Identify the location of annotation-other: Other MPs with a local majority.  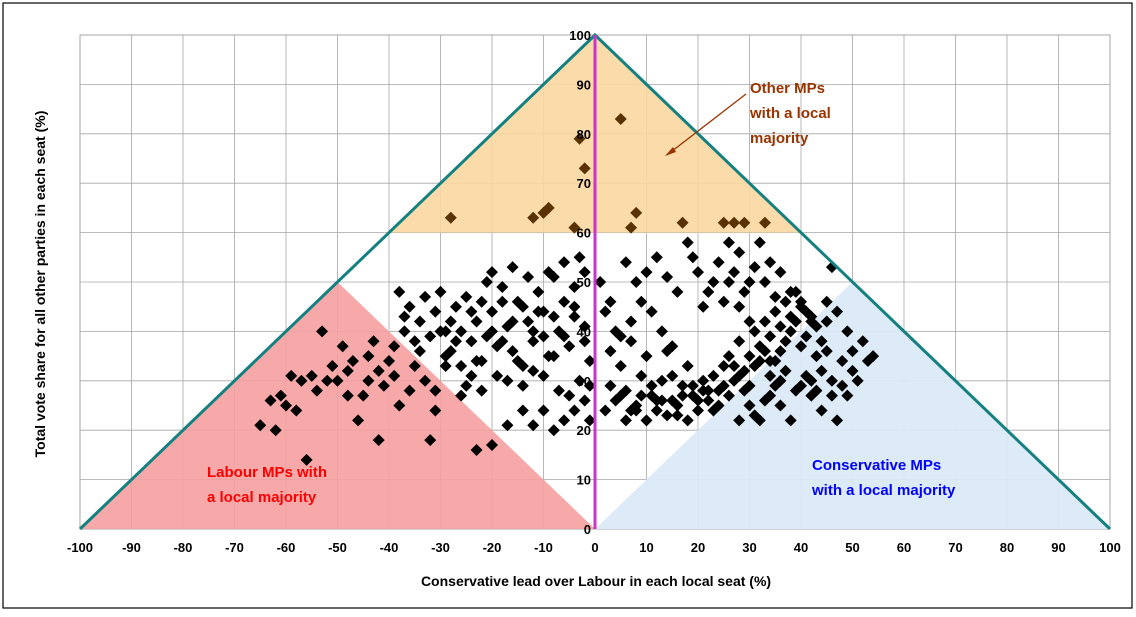
(748, 118).